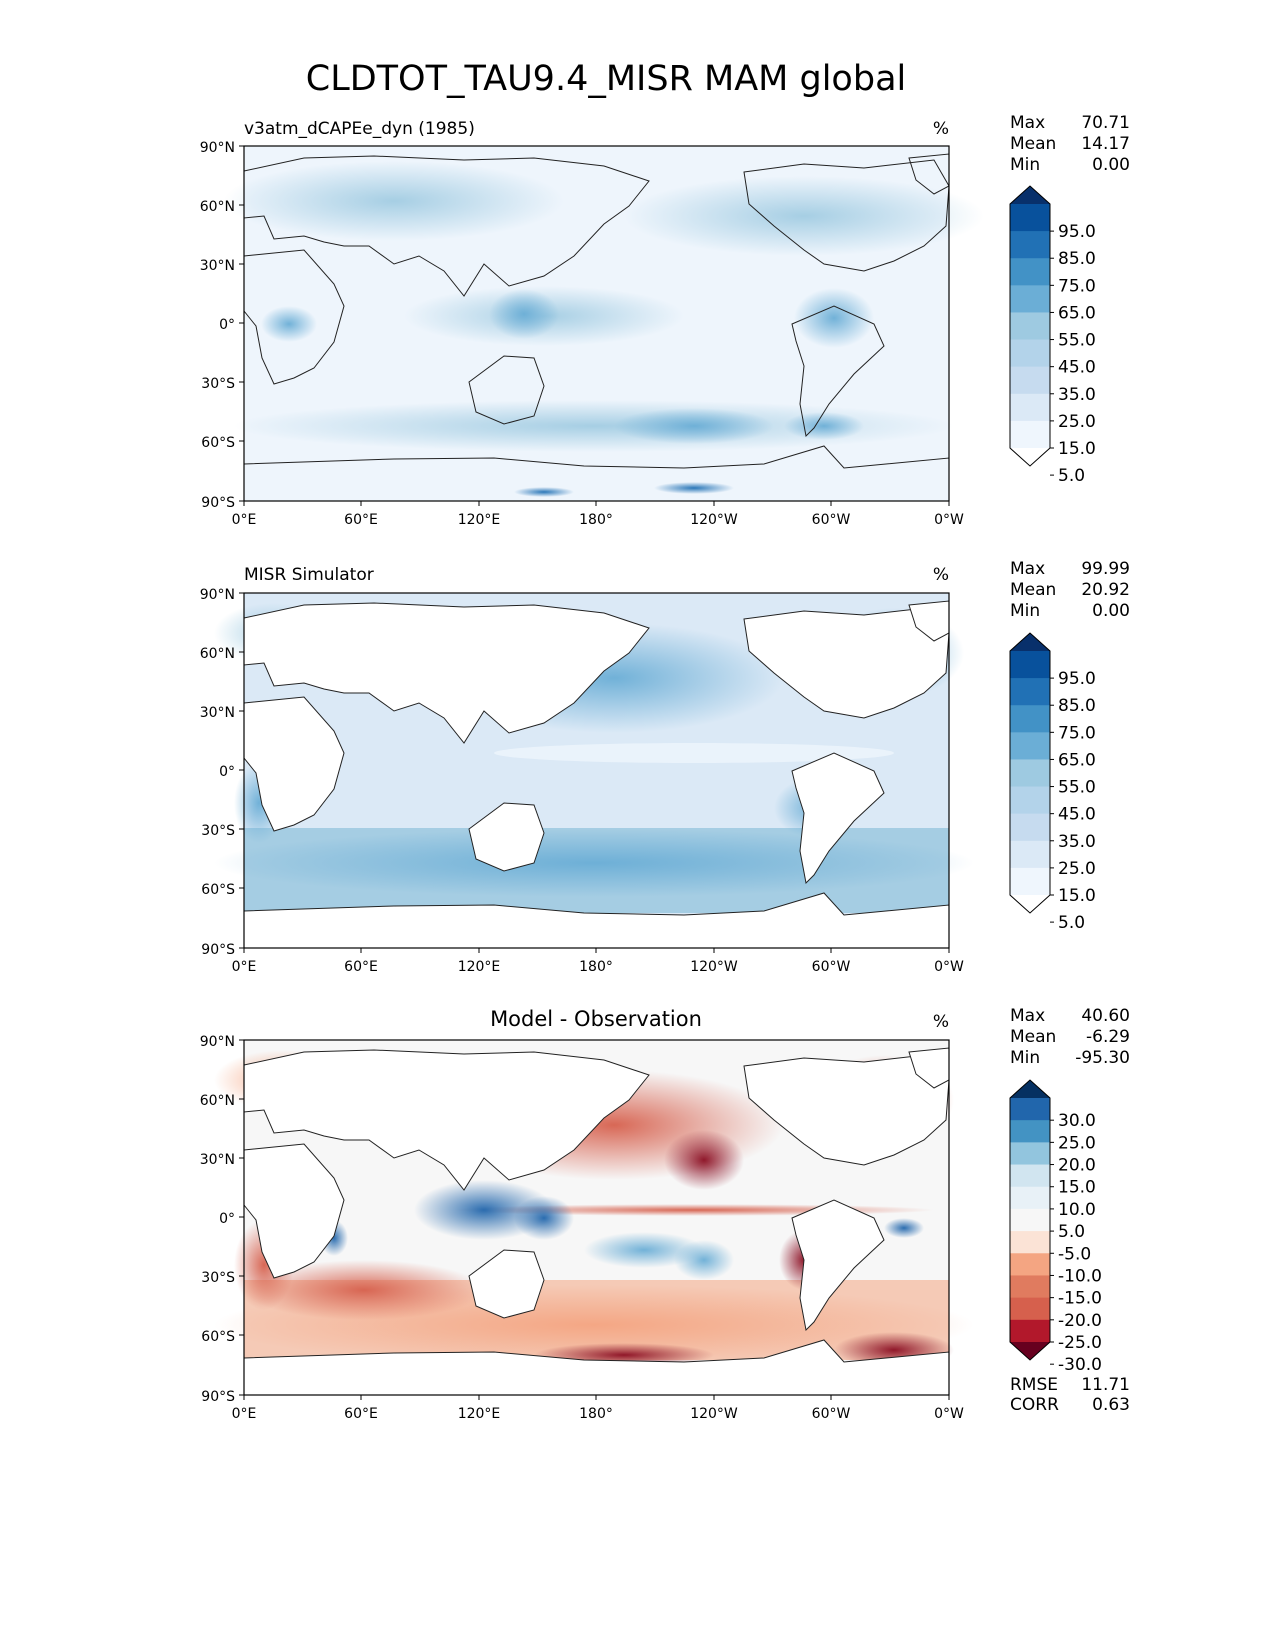  Describe the element at coordinates (831, 520) in the screenshot. I see `lon-tick-label: 60°W` at that location.